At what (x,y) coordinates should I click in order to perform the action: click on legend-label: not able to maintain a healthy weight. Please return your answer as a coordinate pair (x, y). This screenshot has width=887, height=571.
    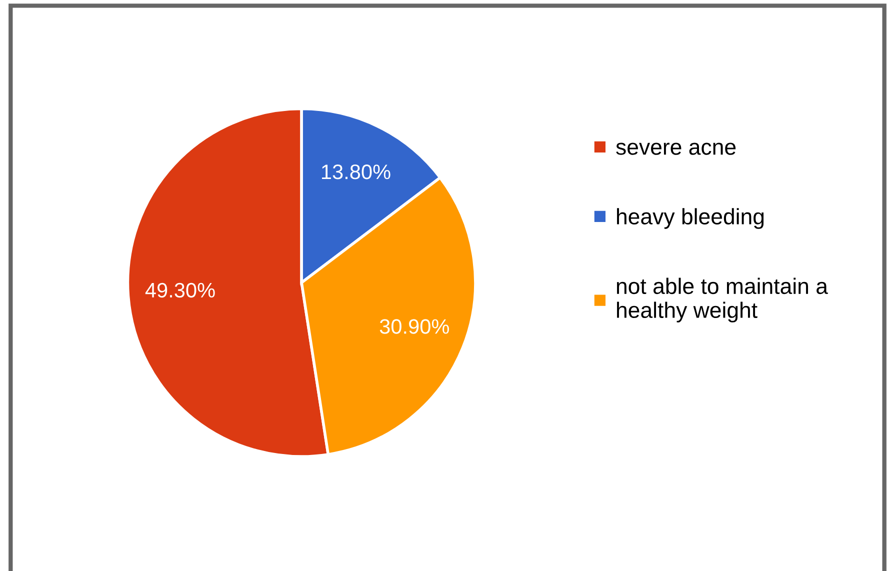
    Looking at the image, I should click on (722, 300).